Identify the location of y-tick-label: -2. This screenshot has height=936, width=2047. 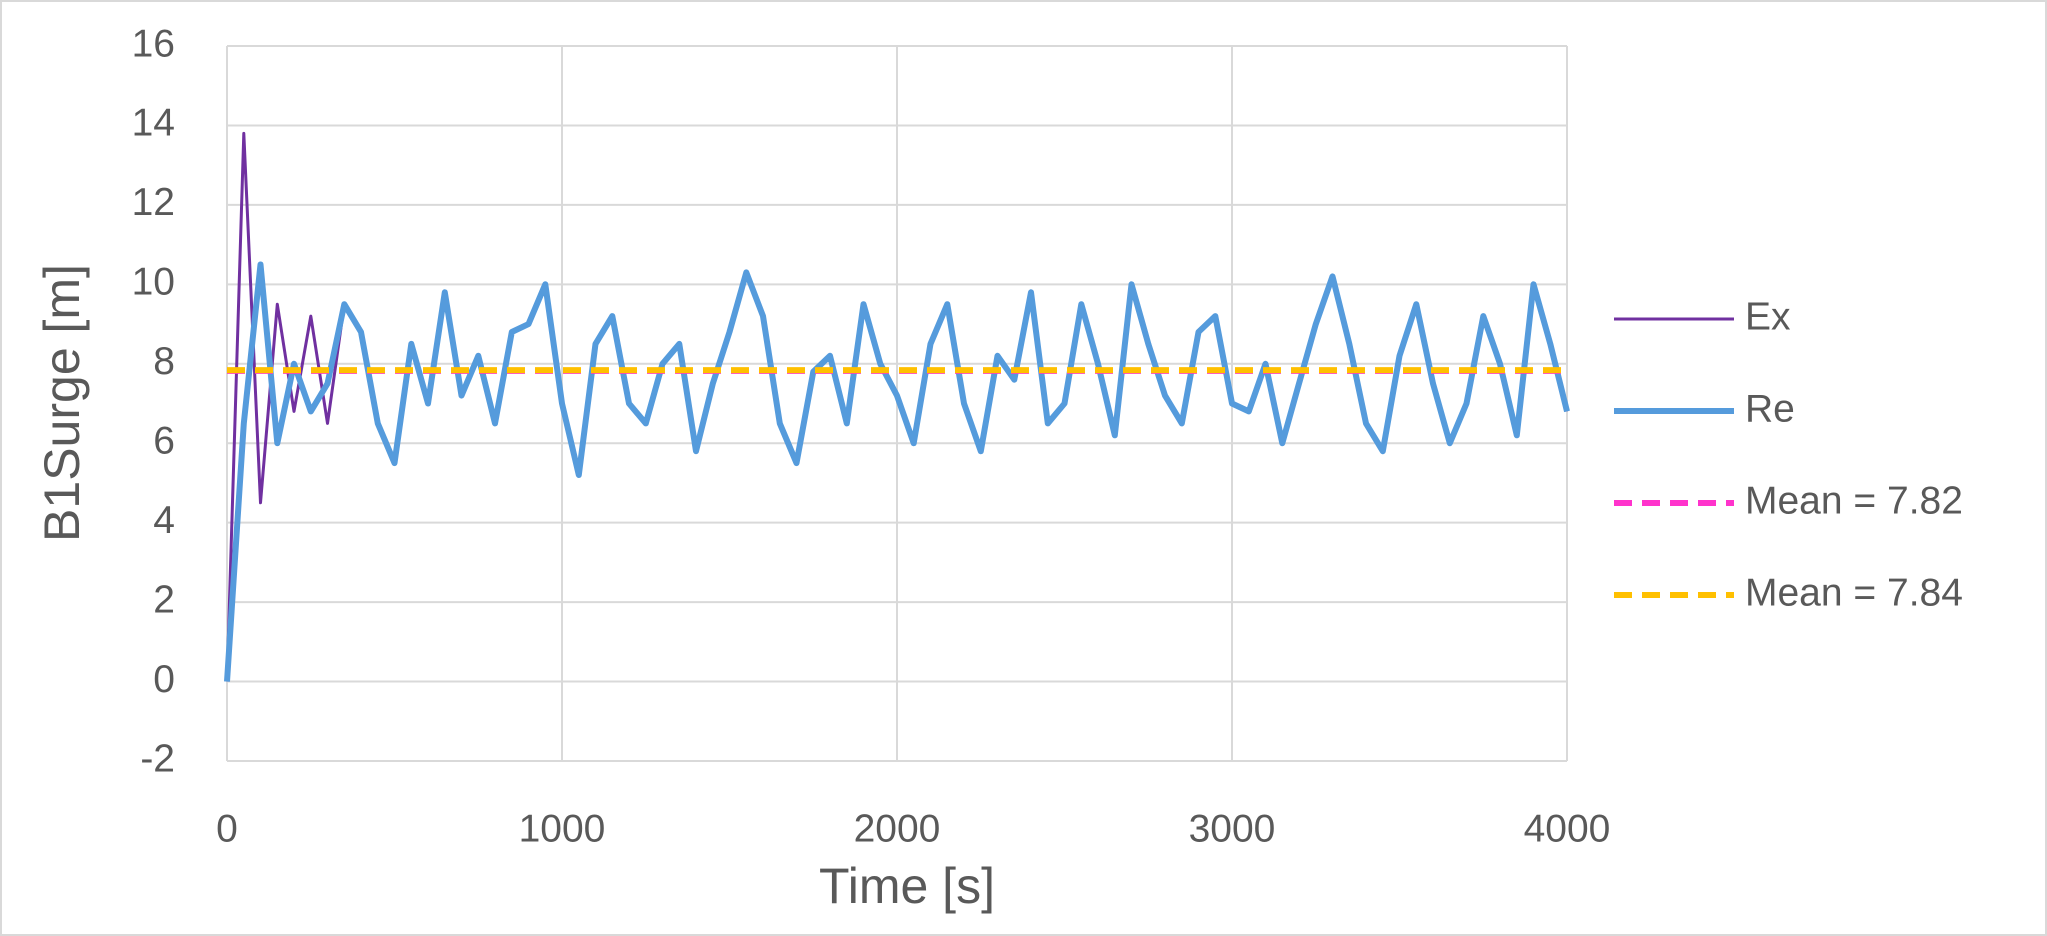
(157, 758).